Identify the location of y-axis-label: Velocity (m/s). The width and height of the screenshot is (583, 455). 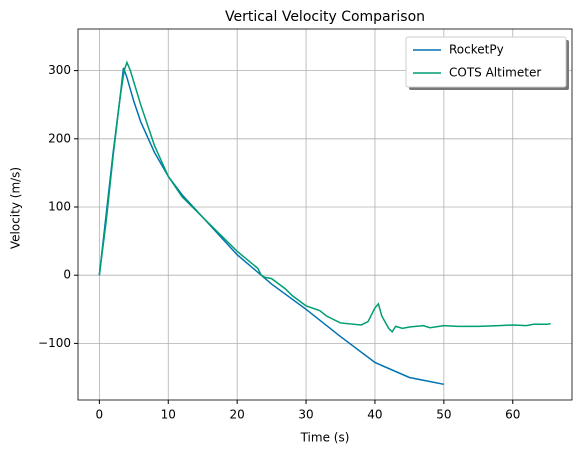
(16, 208).